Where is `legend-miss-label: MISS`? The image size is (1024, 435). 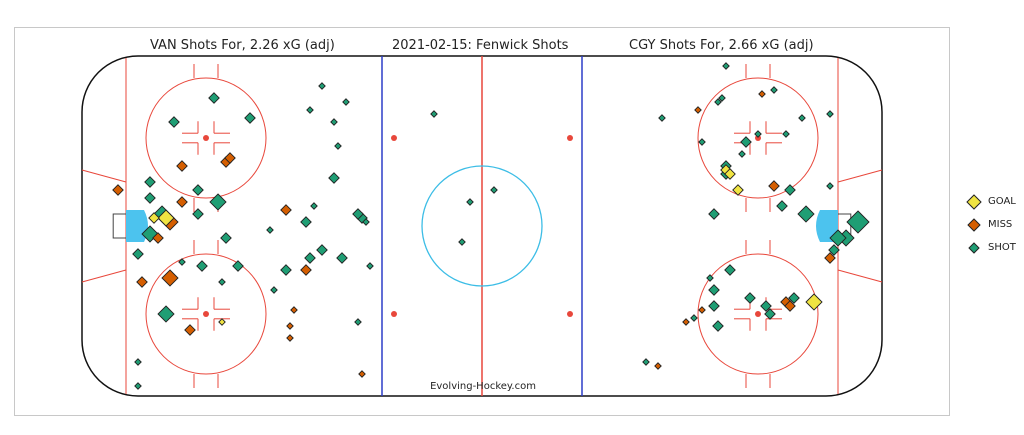
legend-miss-label: MISS is located at coordinates (1000, 224).